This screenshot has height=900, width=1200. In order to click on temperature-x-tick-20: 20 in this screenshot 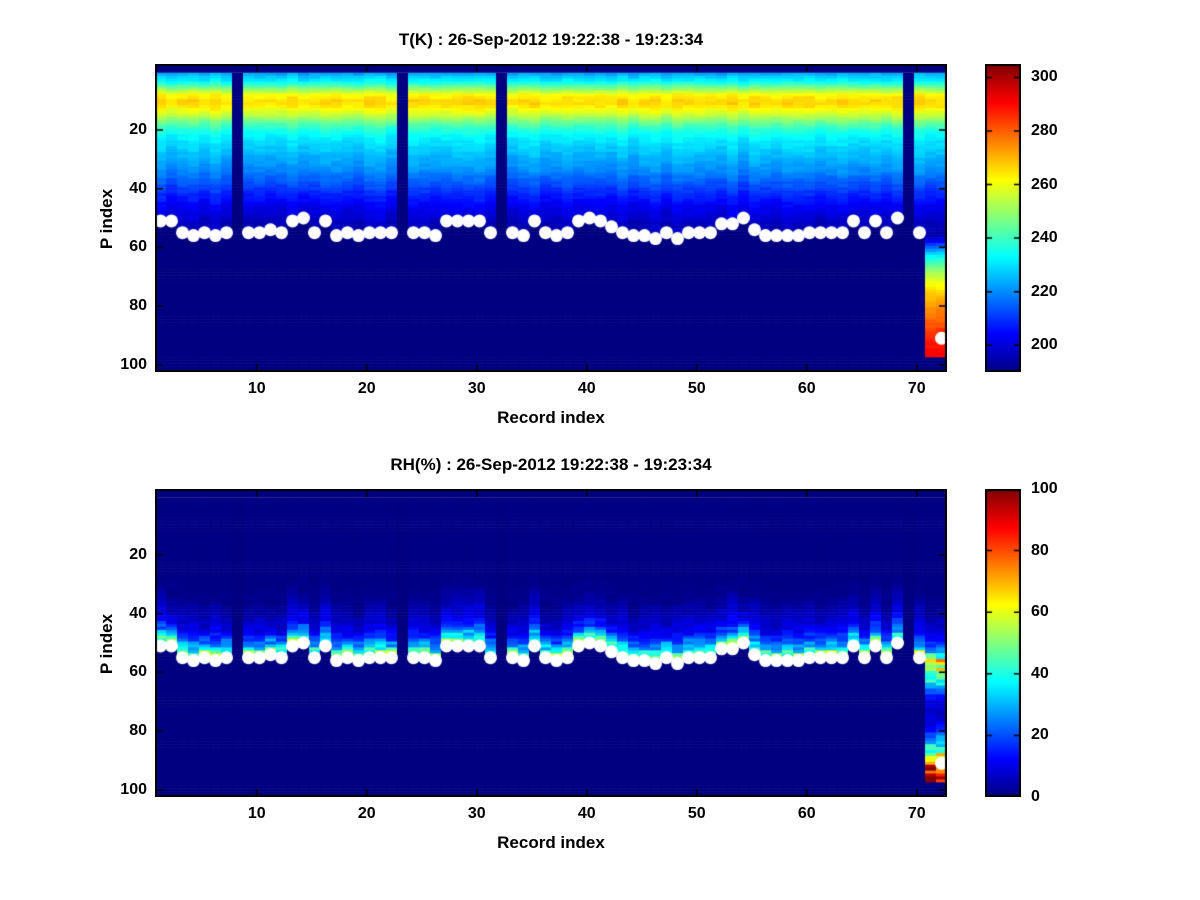, I will do `click(366, 388)`.